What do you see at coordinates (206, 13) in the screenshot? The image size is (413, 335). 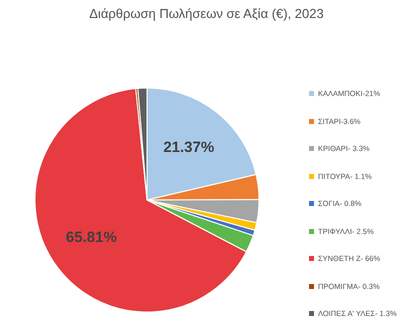 I see `chart-title: Διάρθρωση Πωλήσεων σε Αξία (€), 2023` at bounding box center [206, 13].